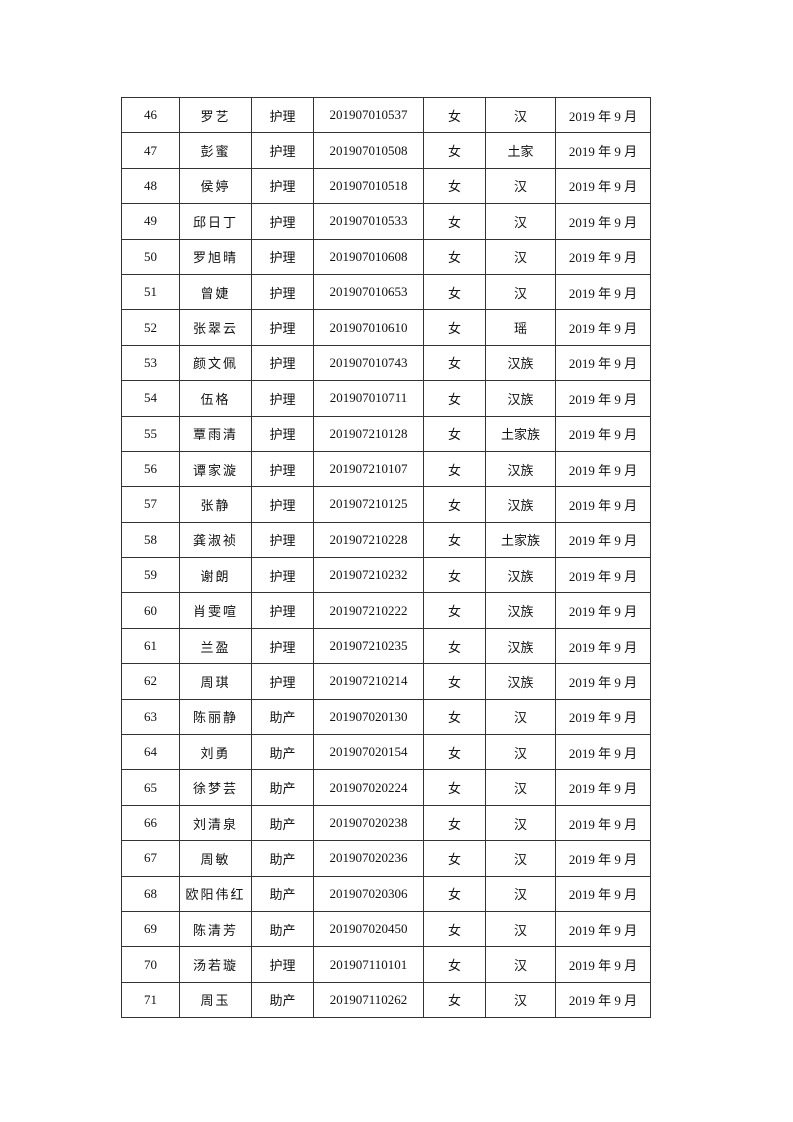 The height and width of the screenshot is (1122, 793). What do you see at coordinates (368, 929) in the screenshot?
I see `student-id-cell: 201907020450` at bounding box center [368, 929].